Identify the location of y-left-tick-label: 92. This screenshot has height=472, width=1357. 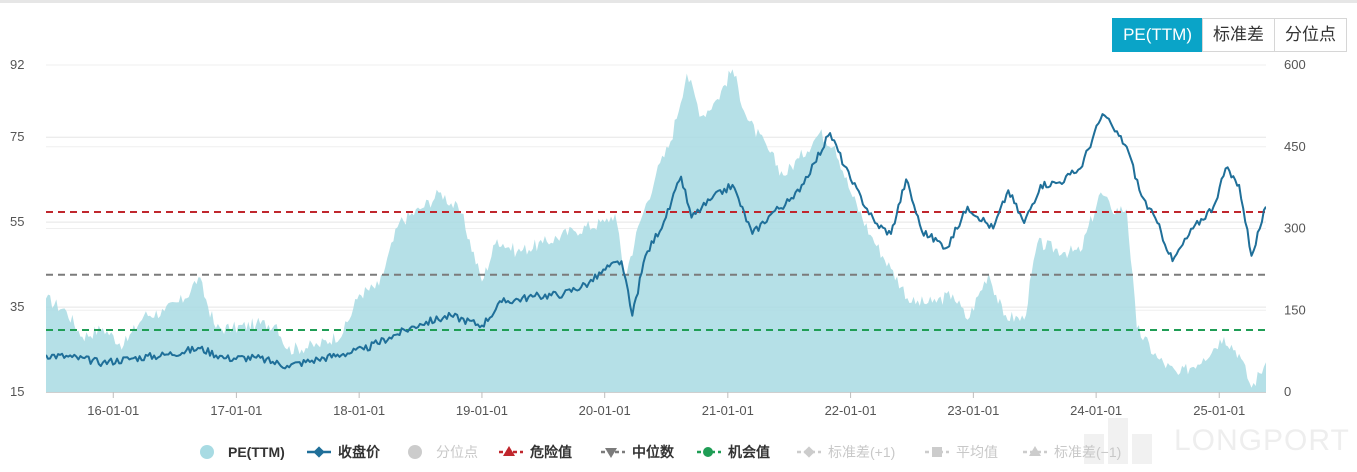
(17, 64).